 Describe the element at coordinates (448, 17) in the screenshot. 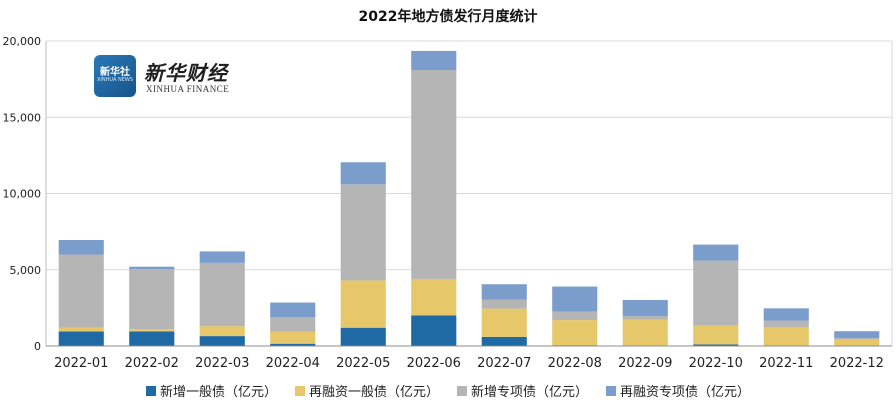

I see `chart-title: 2022年地方债发行月度统计` at that location.